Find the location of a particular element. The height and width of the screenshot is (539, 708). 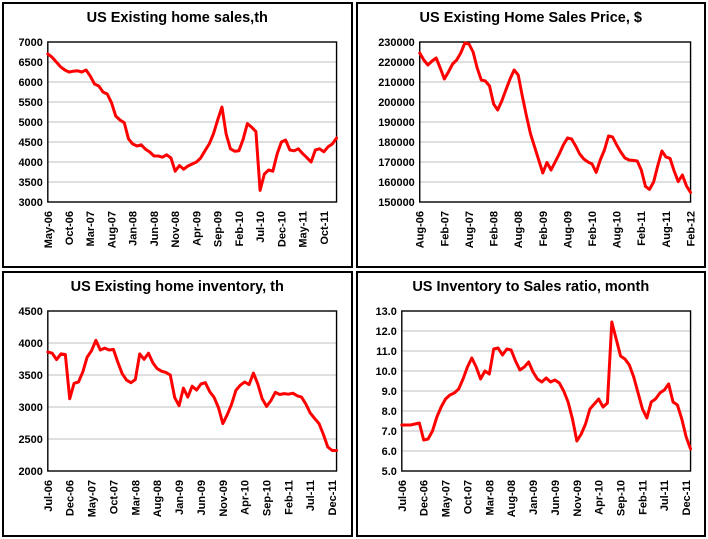

chart-title-existing-home-inventory: US Existing home inventory, th is located at coordinates (177, 287).